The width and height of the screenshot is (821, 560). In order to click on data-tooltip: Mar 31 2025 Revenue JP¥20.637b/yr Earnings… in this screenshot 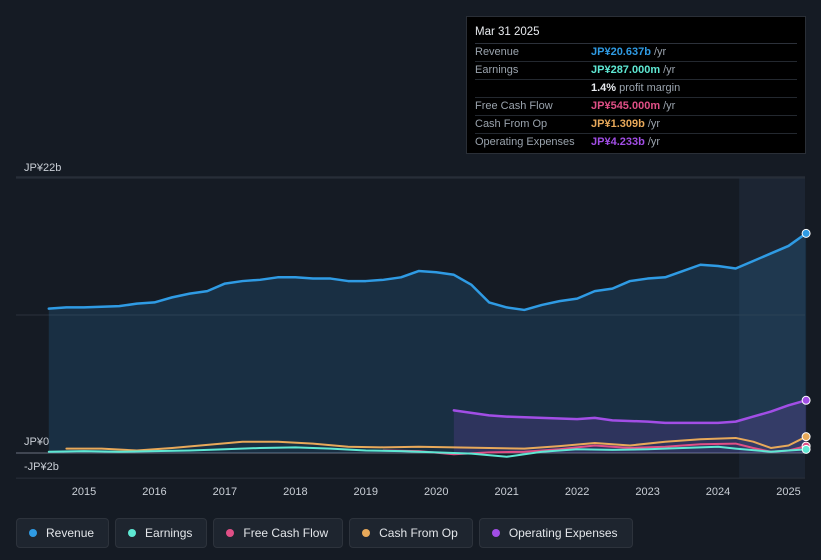, I will do `click(636, 85)`.